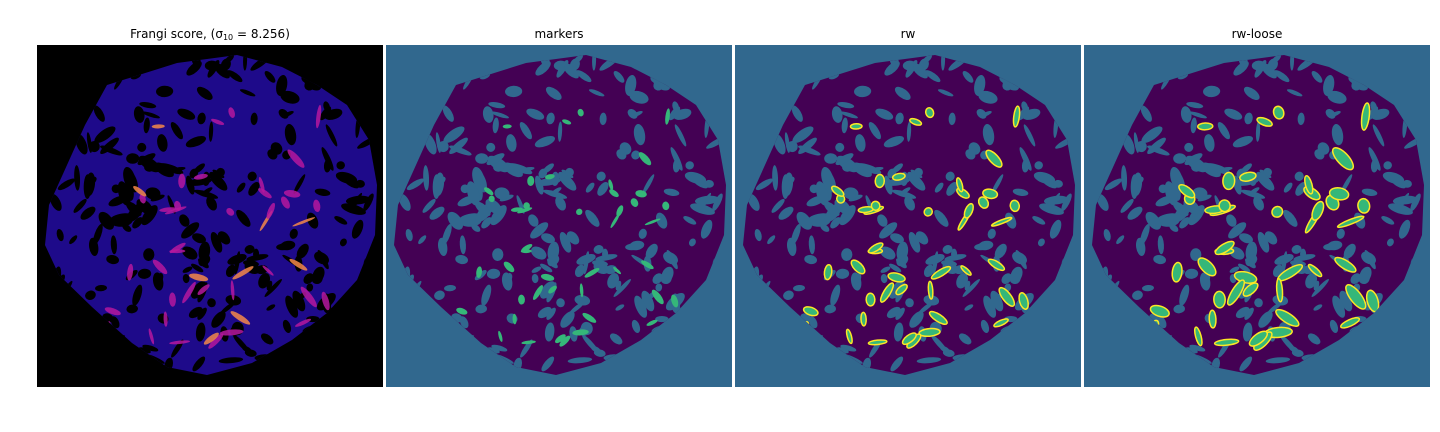 This screenshot has width=1440, height=432. Describe the element at coordinates (228, 37) in the screenshot. I see `title-math-sub: 10` at that location.